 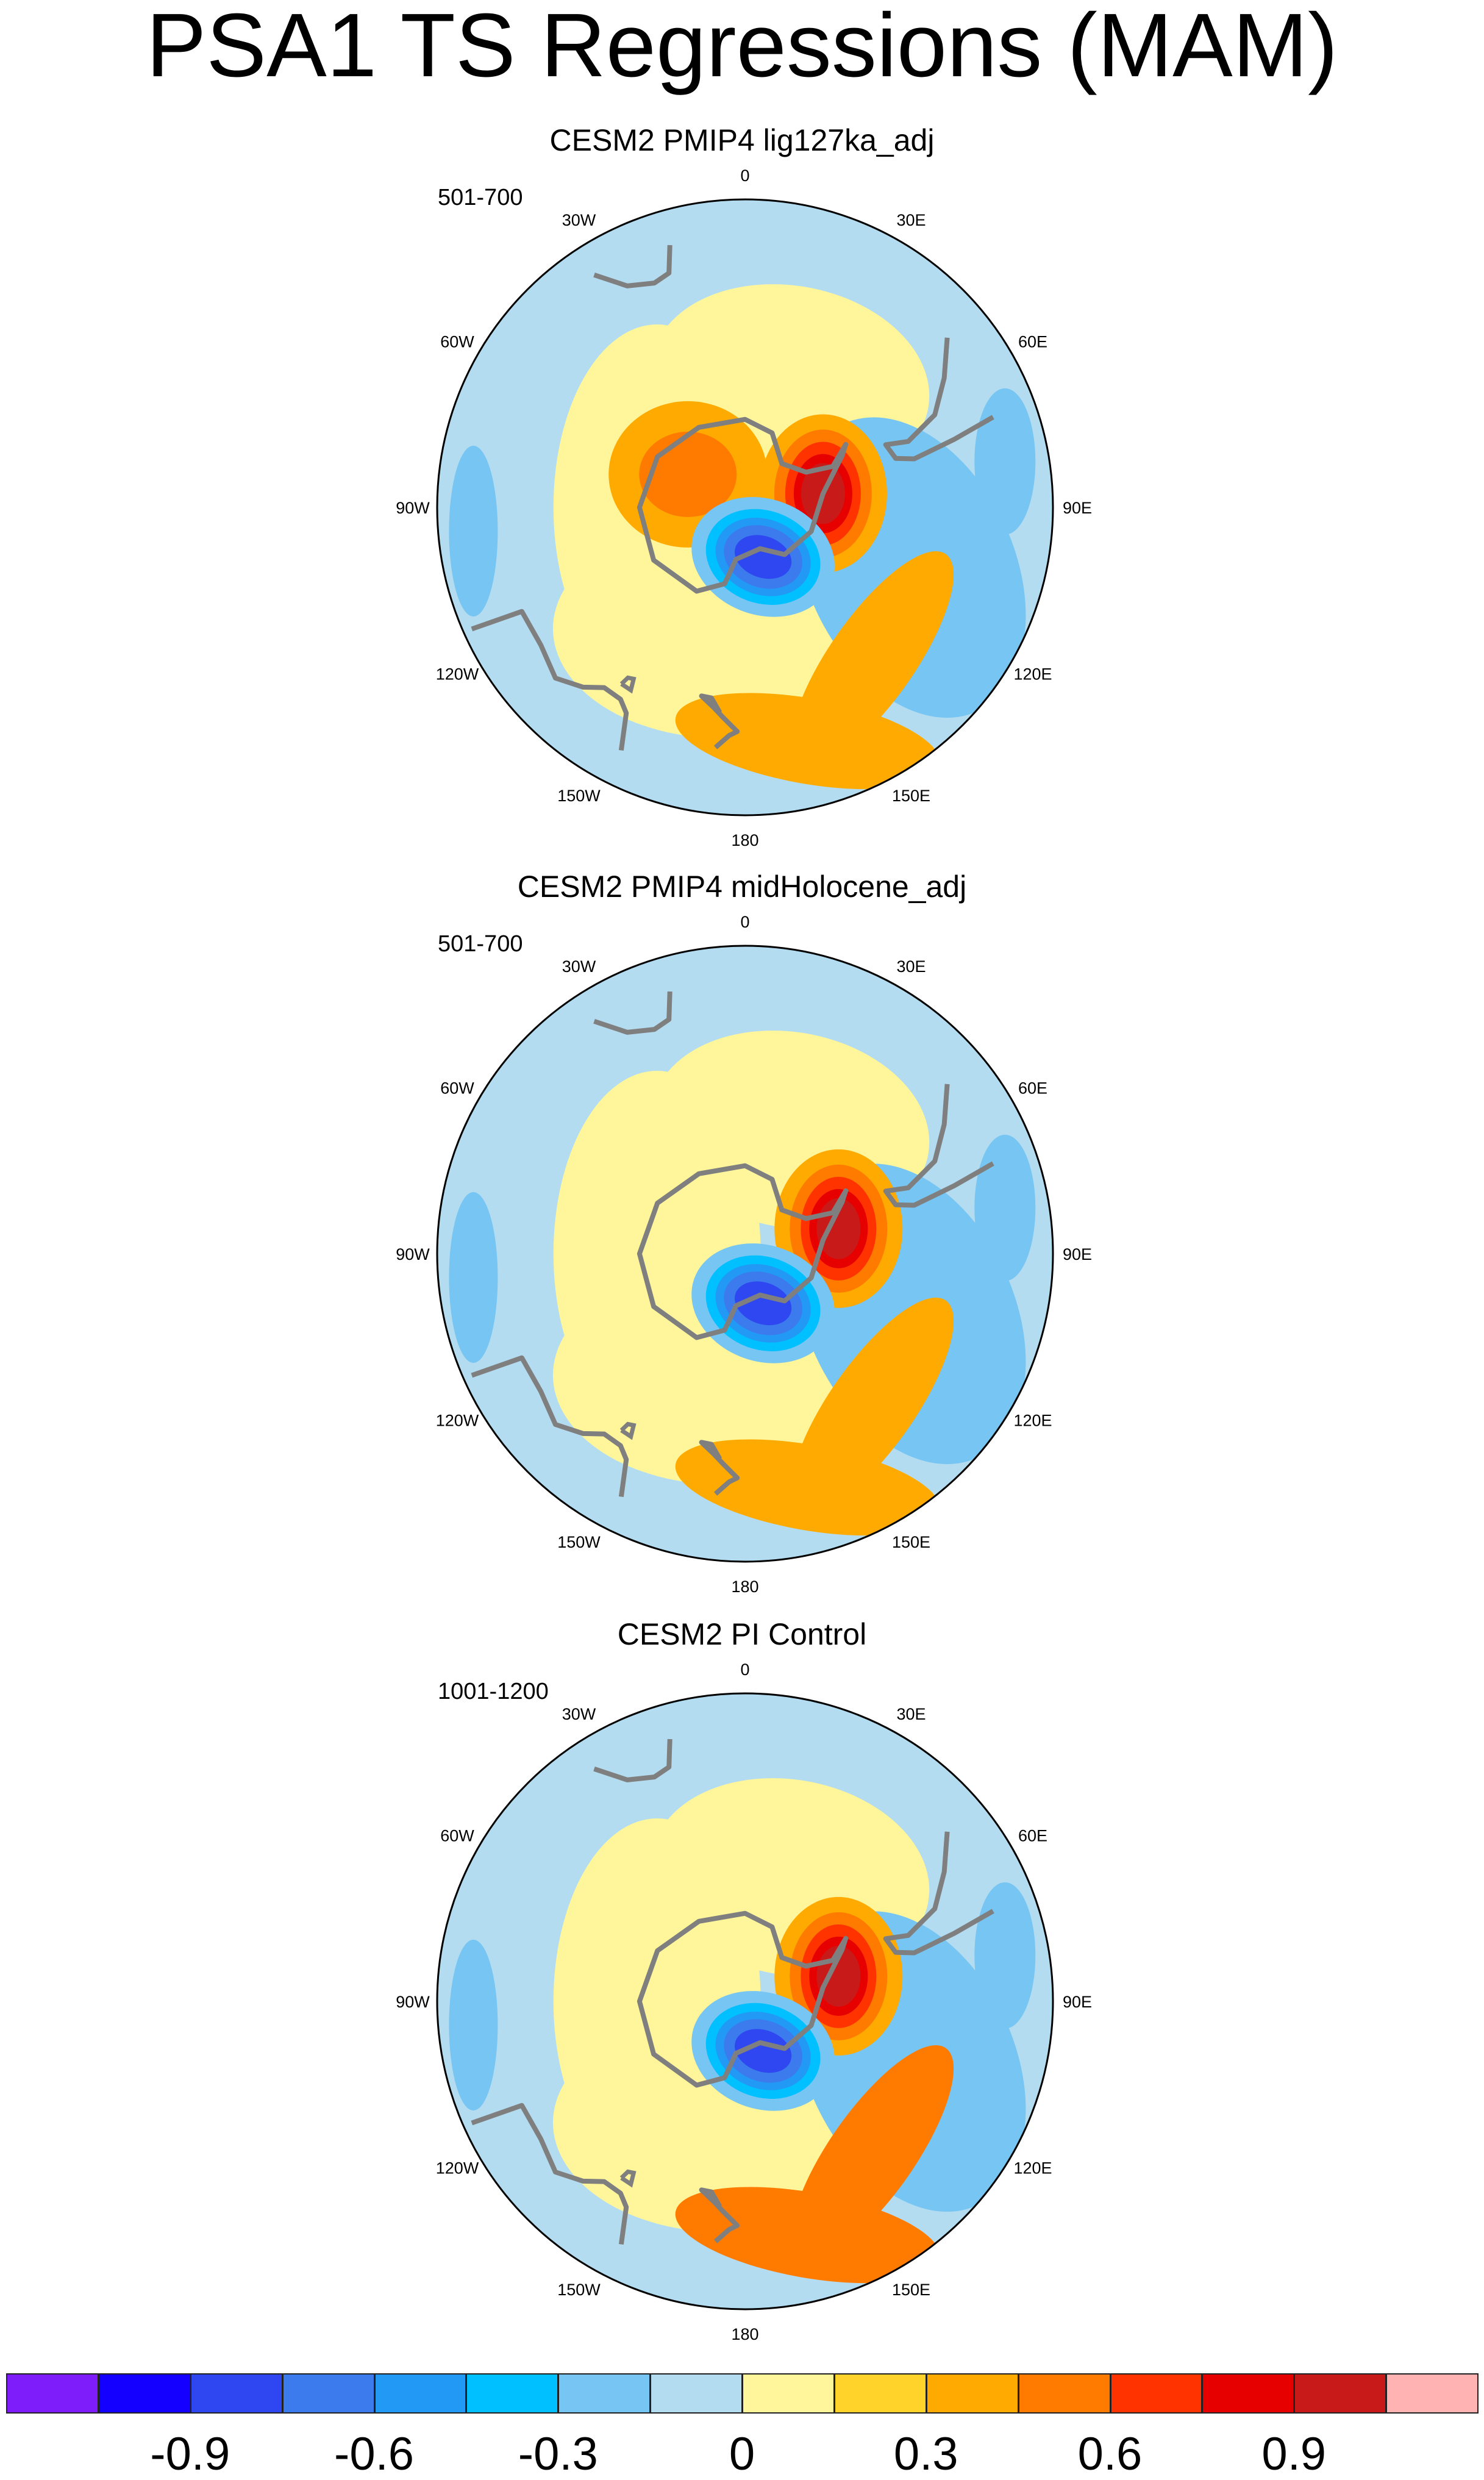 I want to click on colorbar-tick-label: 0.9, so click(x=1294, y=2454).